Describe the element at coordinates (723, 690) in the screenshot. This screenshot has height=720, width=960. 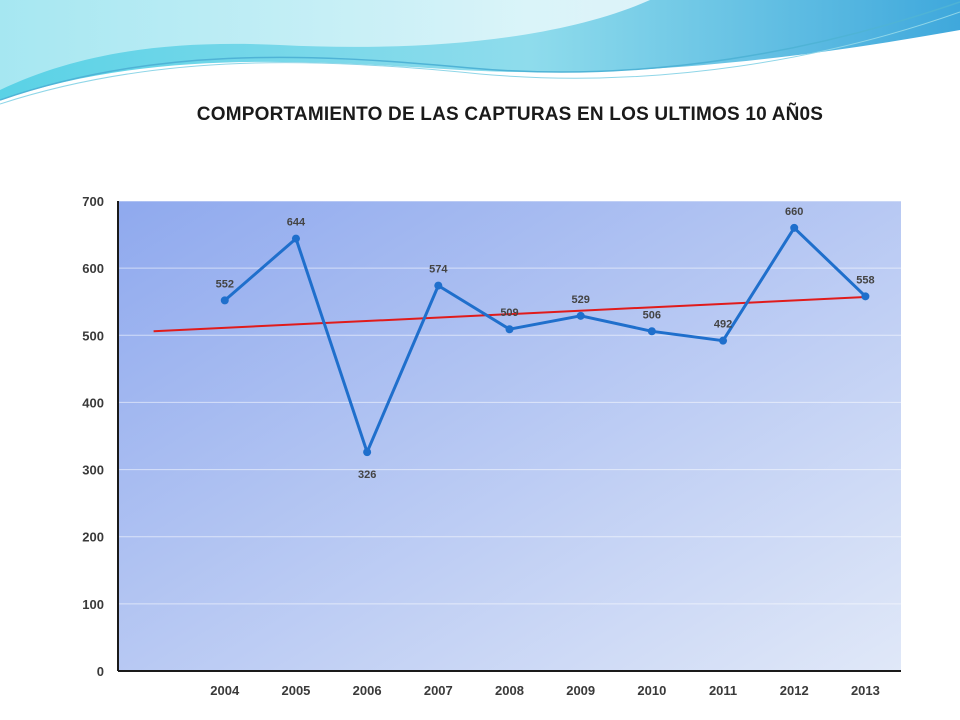
I see `x-tick-label: 2011` at that location.